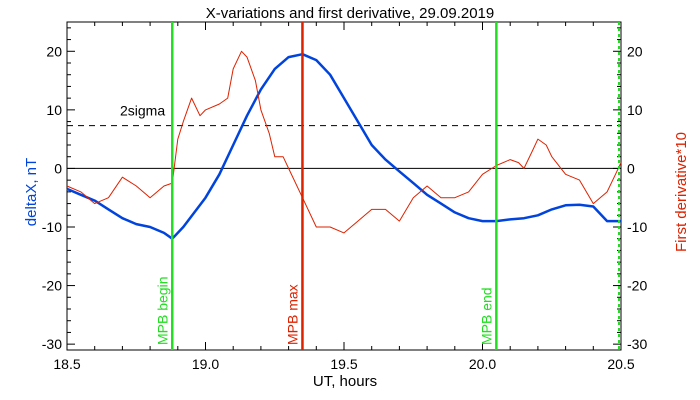 The image size is (700, 400). Describe the element at coordinates (52, 227) in the screenshot. I see `y-tick-label-left: -10` at that location.